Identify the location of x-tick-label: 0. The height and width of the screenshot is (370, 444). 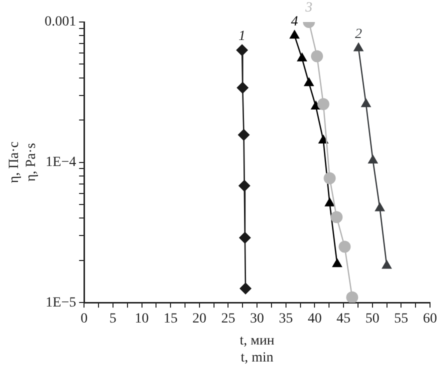
(84, 319).